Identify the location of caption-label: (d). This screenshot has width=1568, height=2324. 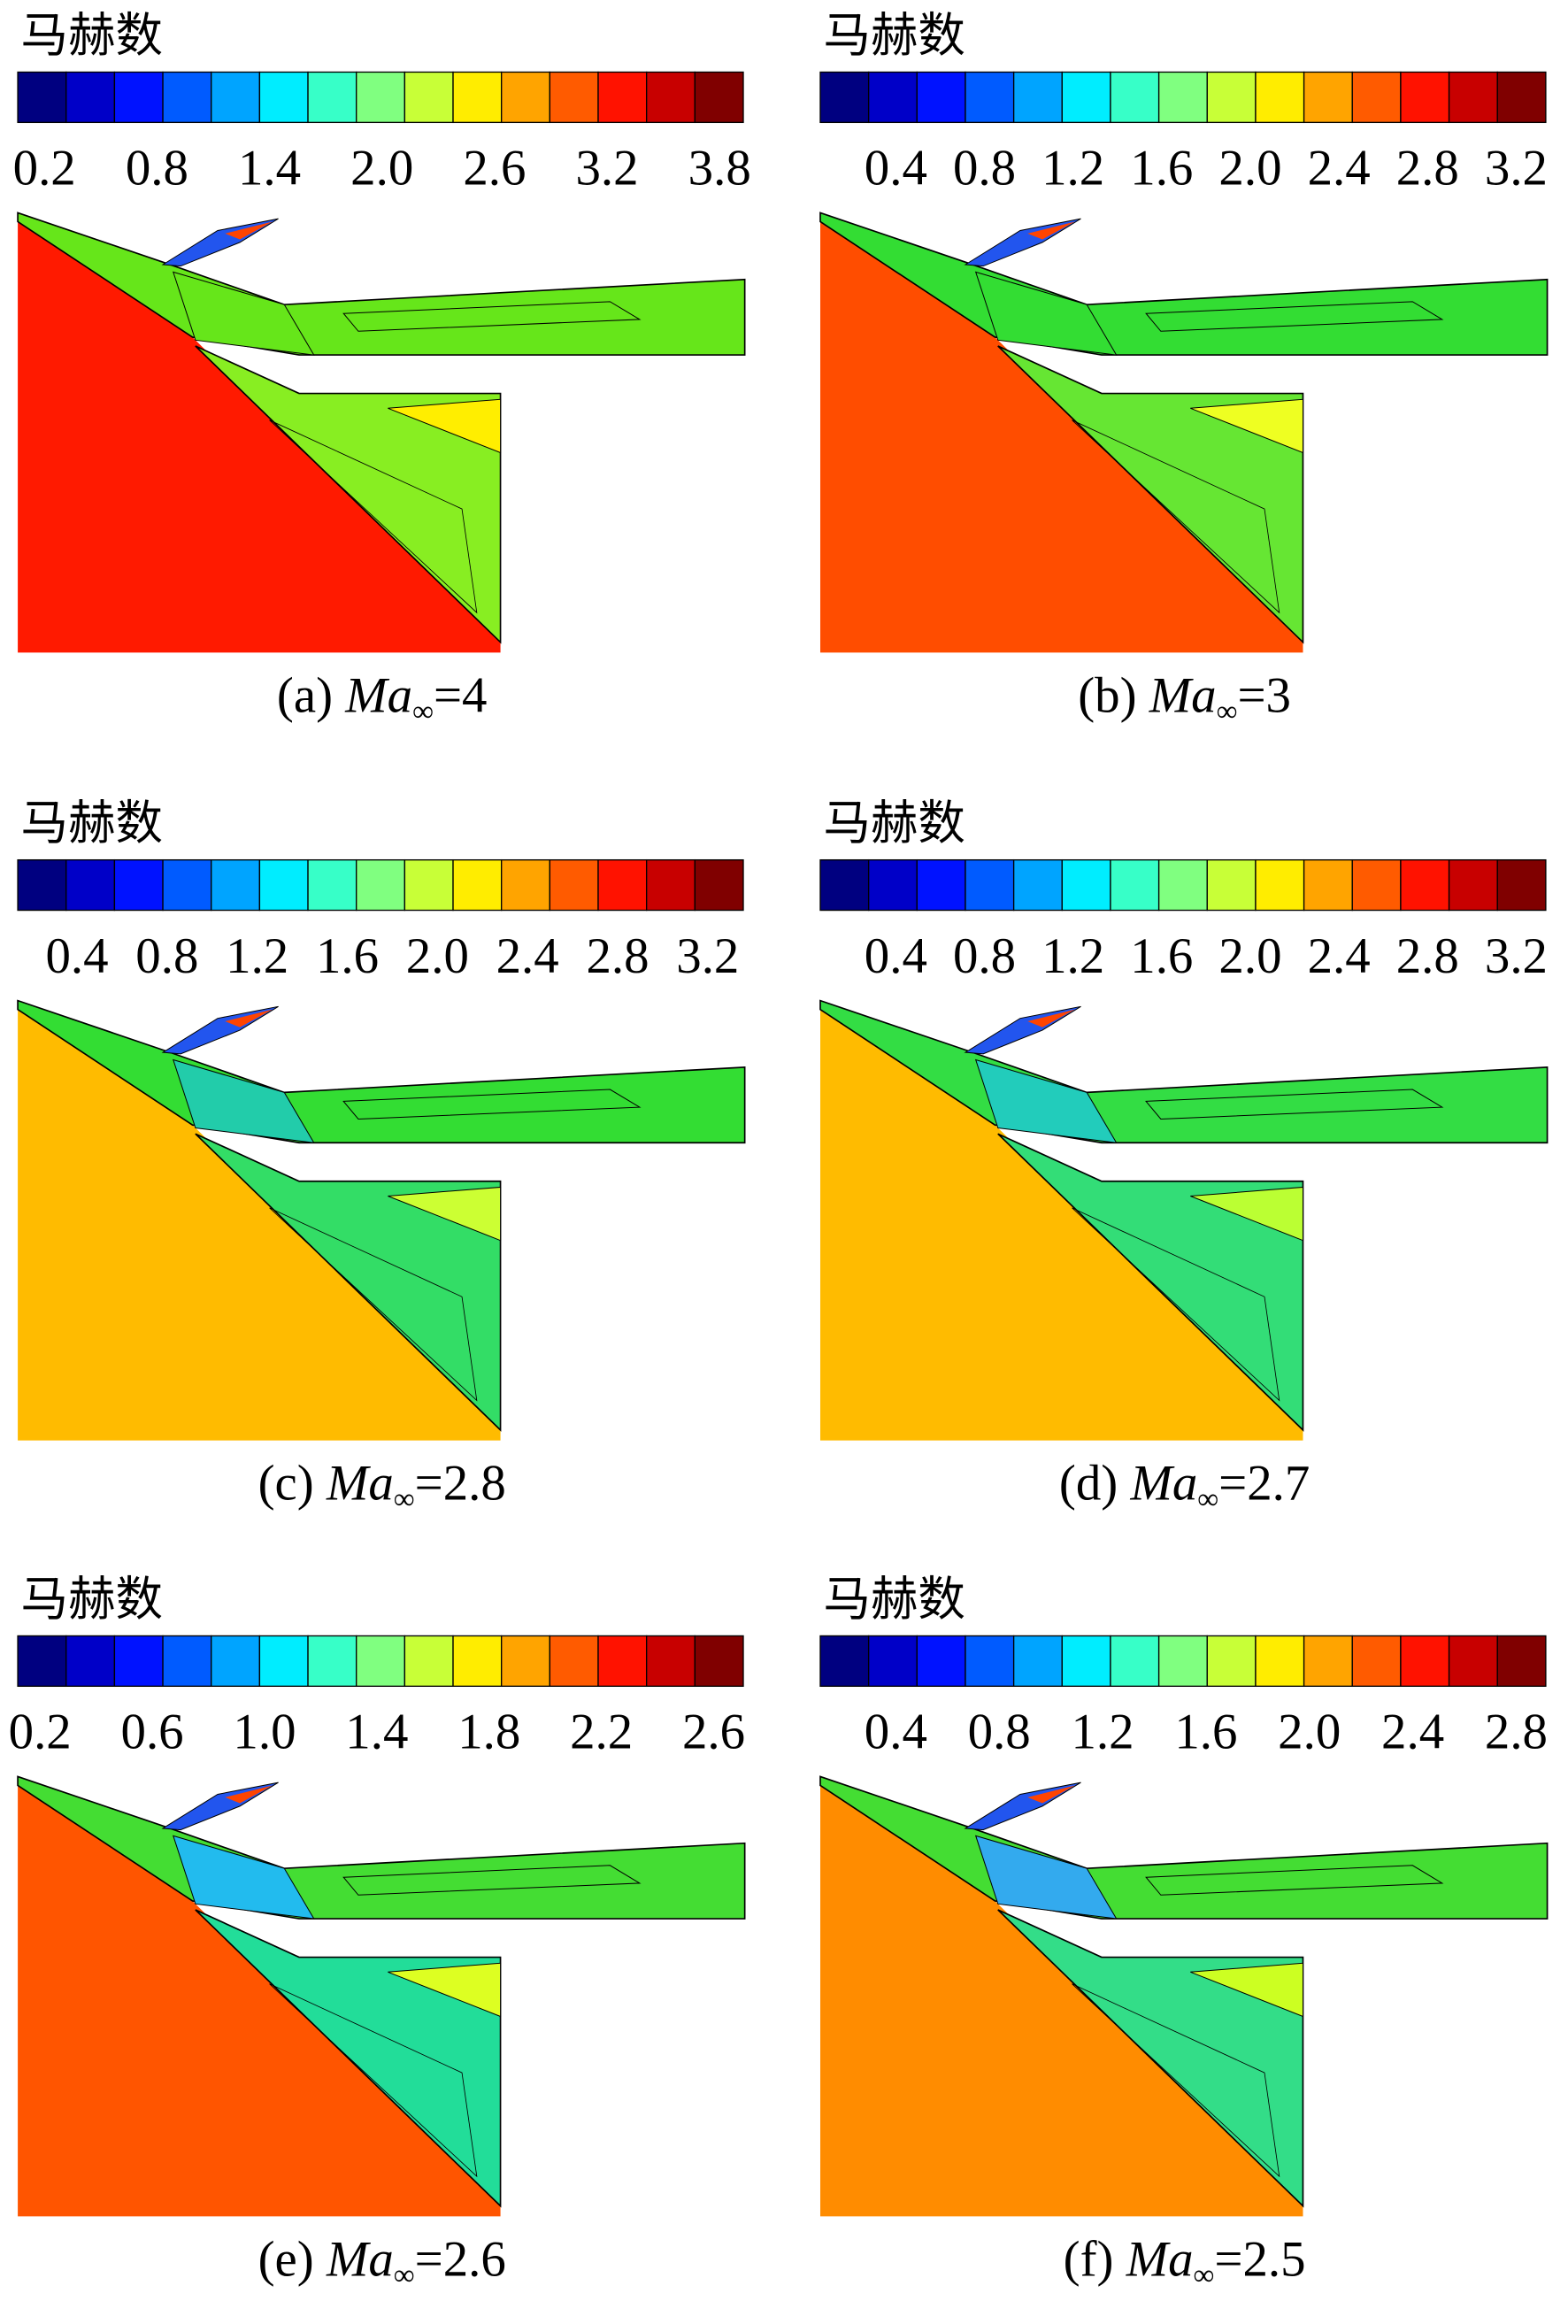
(1095, 1484).